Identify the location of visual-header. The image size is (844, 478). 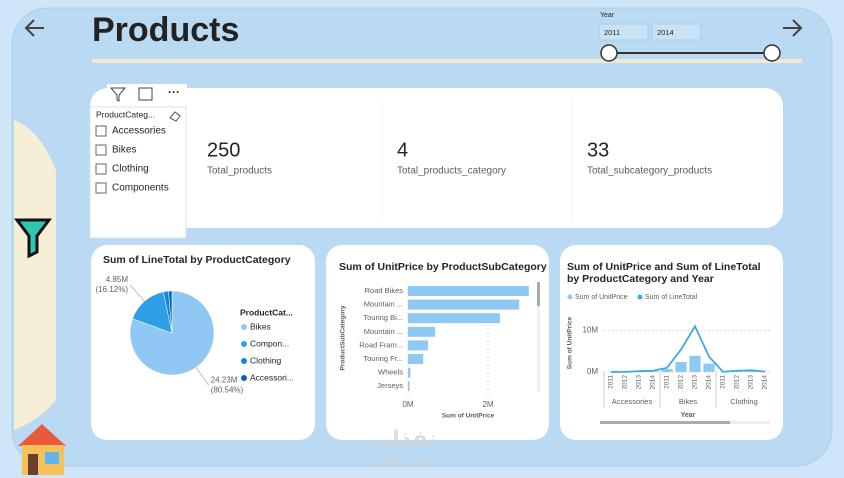
(147, 93).